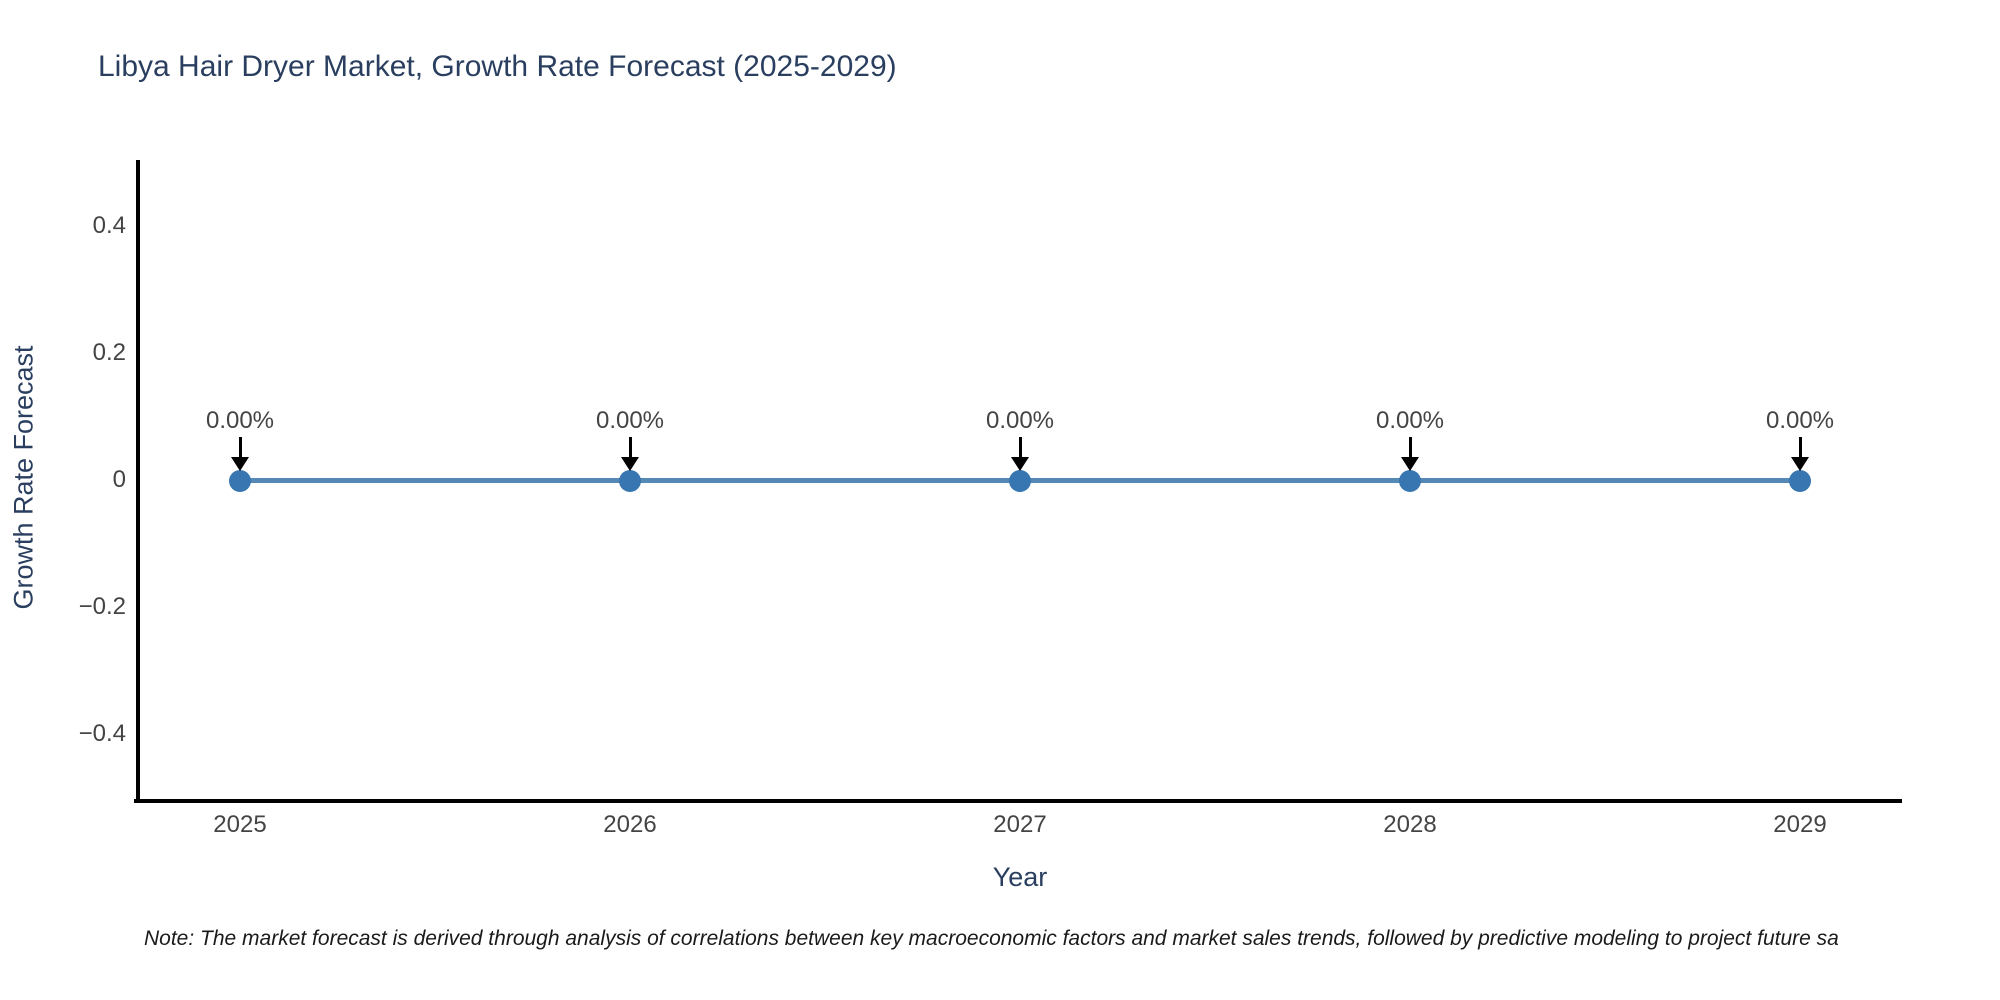 This screenshot has height=1000, width=2000. I want to click on x-tick-label: 2029, so click(1800, 824).